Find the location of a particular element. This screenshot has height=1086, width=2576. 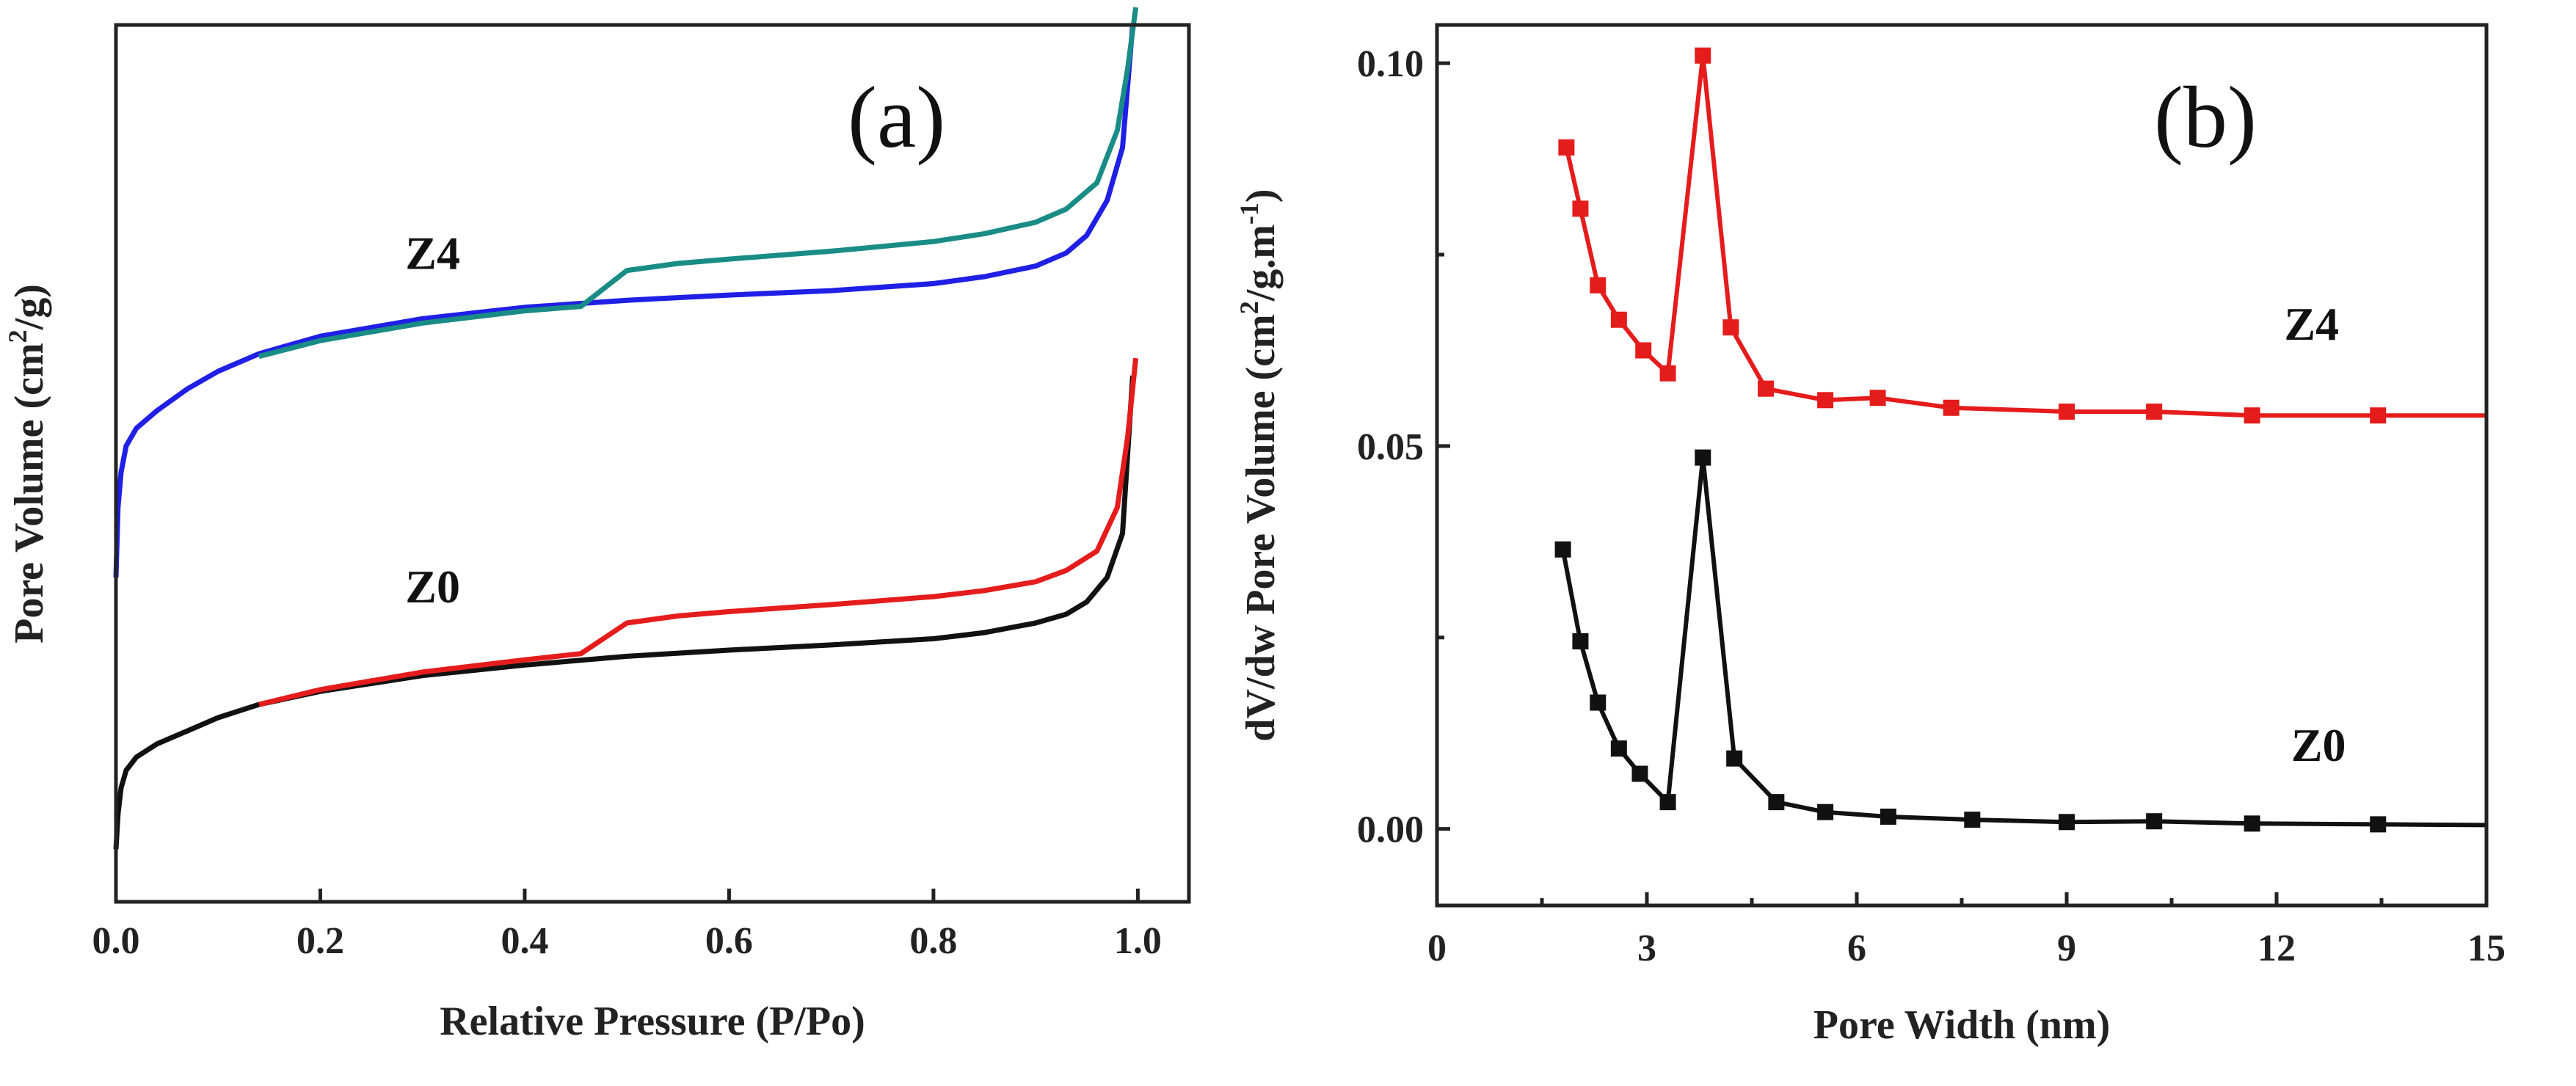

panel-b-x-tick-label: 0 is located at coordinates (1437, 949).